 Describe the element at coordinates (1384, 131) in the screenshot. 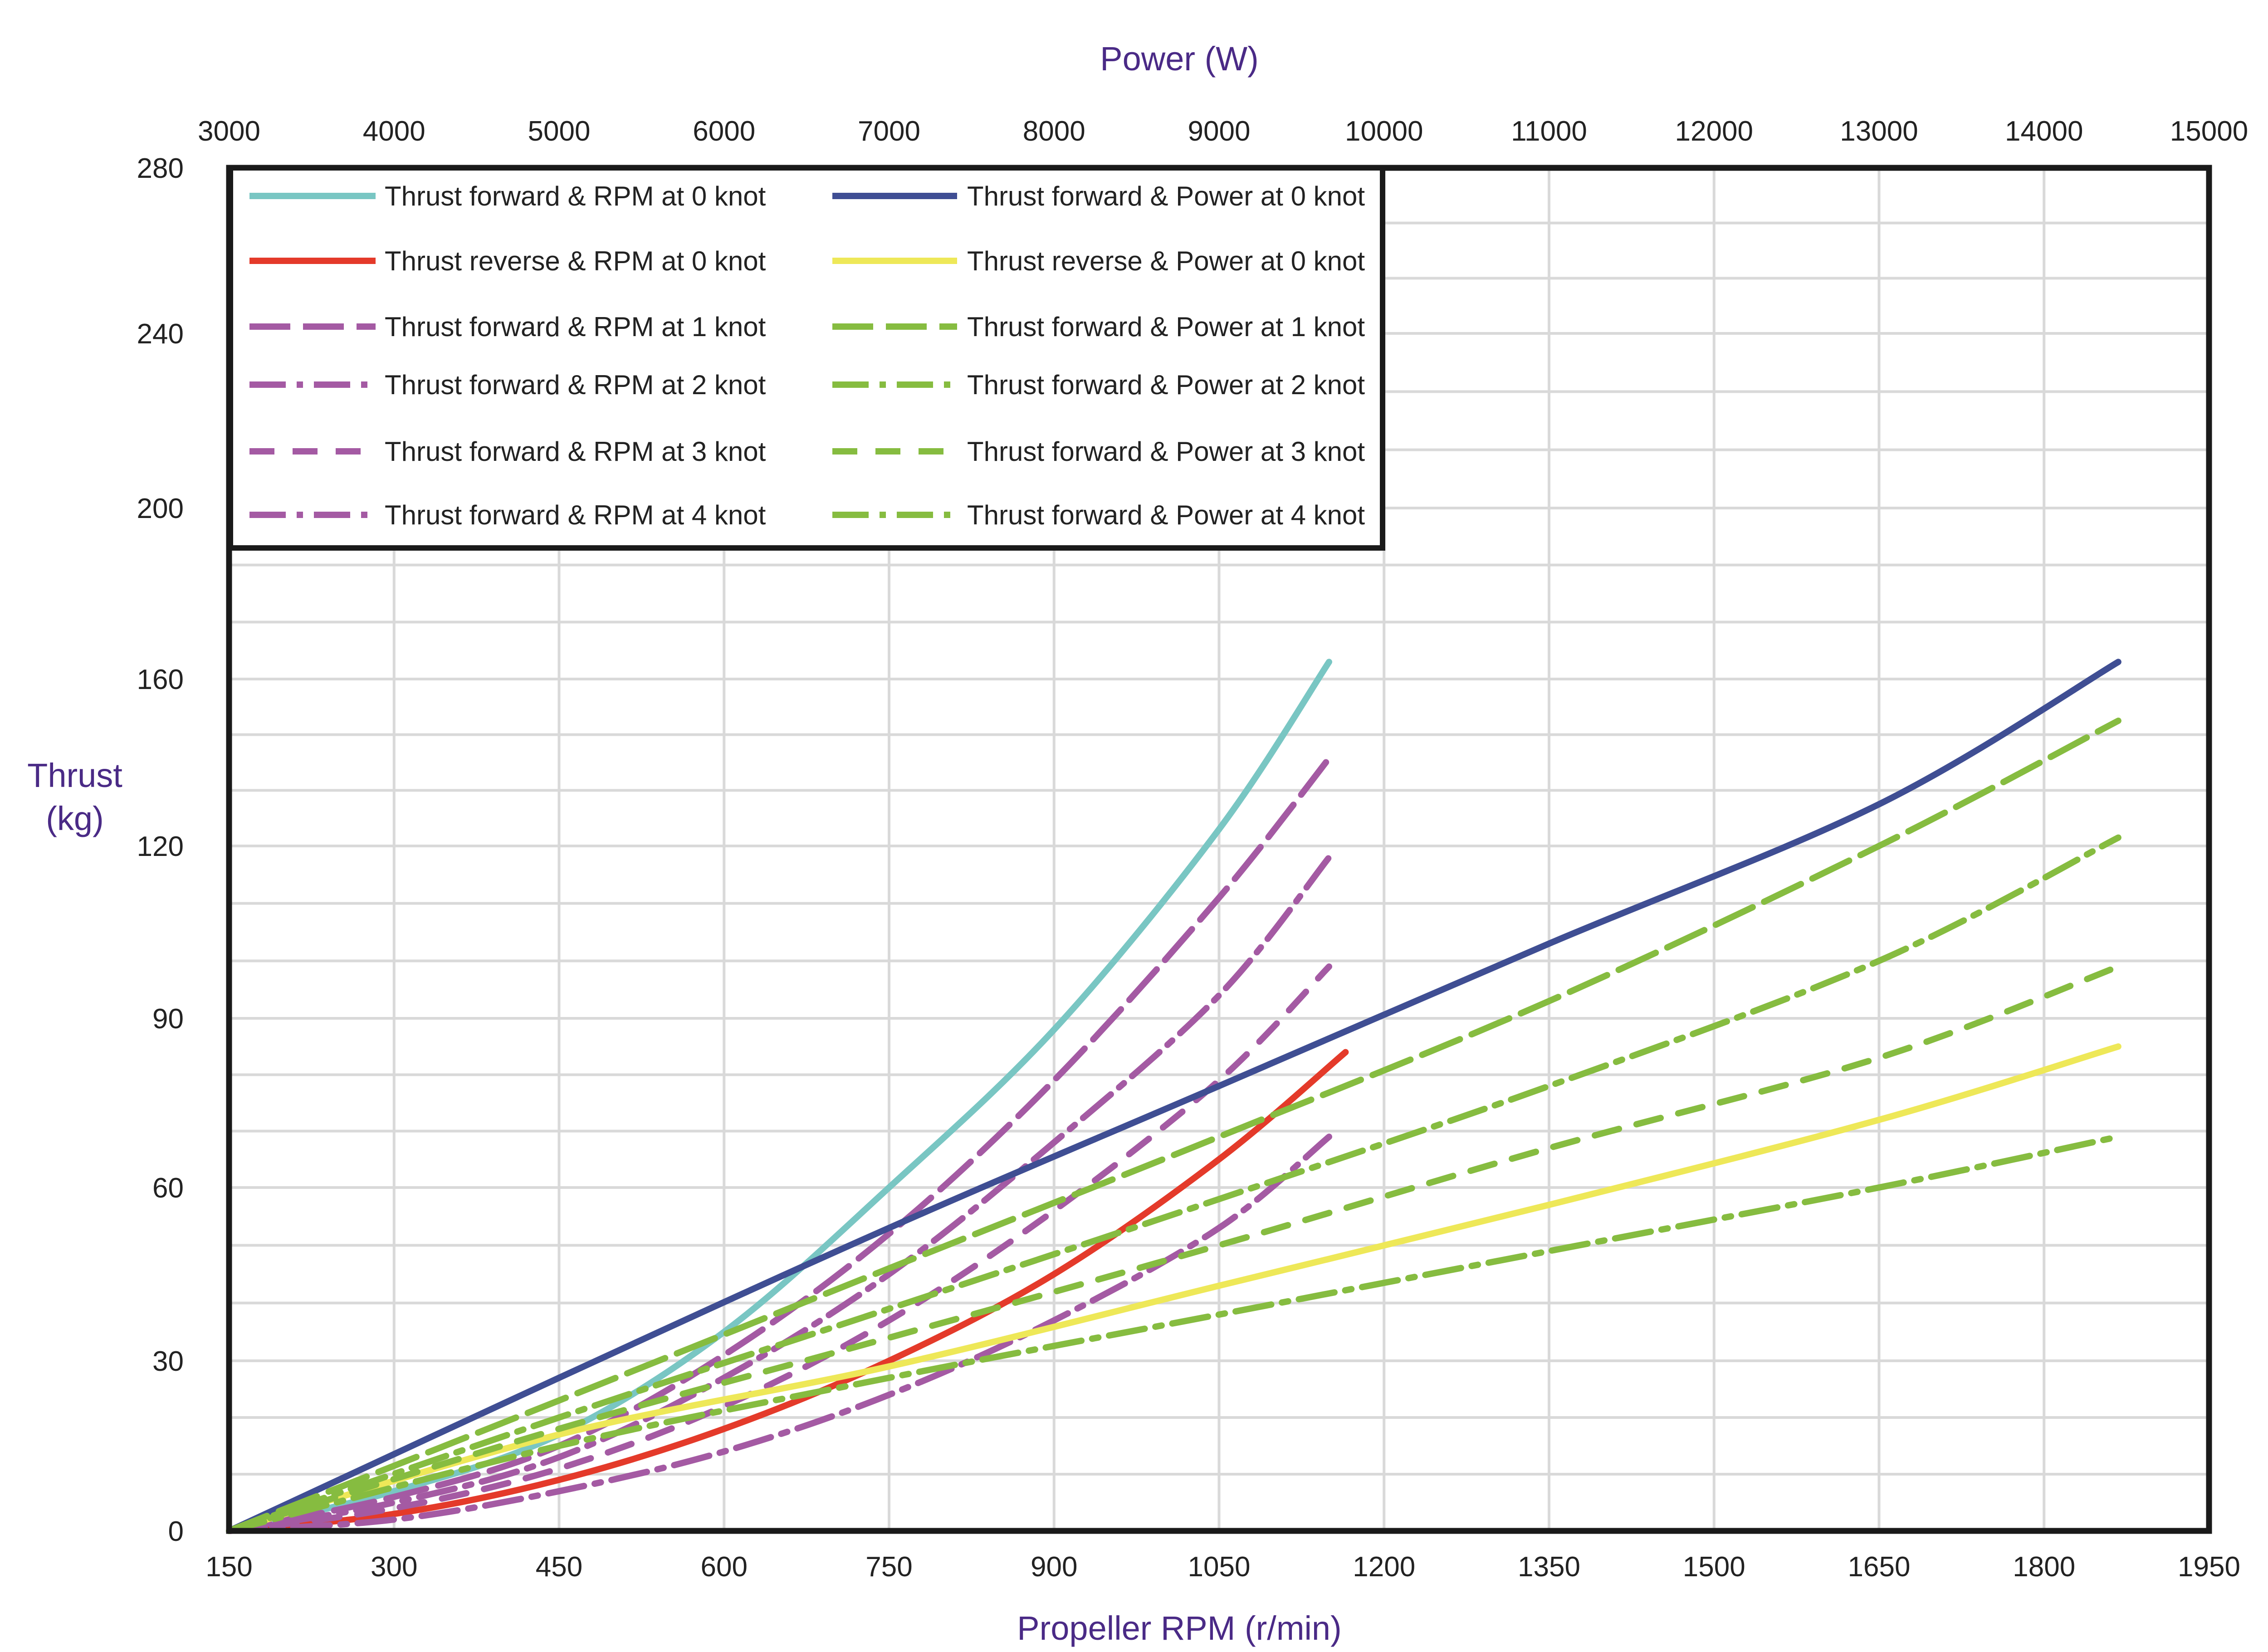

I see `top-tick-label: 10000` at that location.